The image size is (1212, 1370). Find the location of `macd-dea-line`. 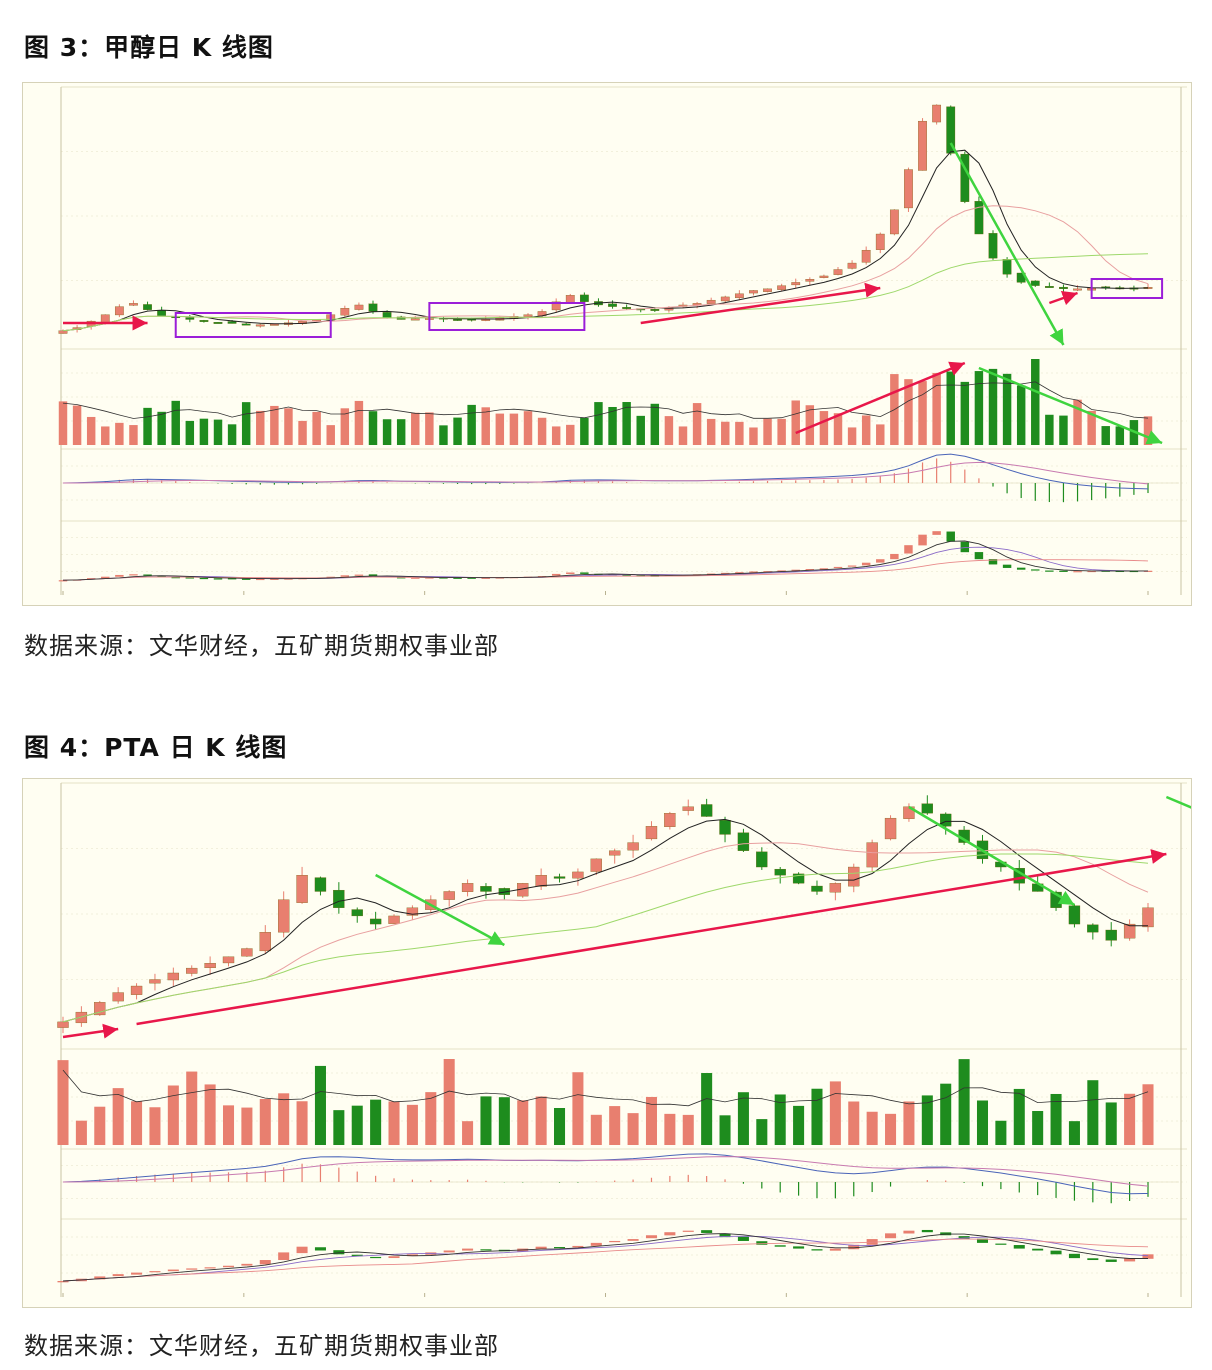

macd-dea-line is located at coordinates (606, 473).